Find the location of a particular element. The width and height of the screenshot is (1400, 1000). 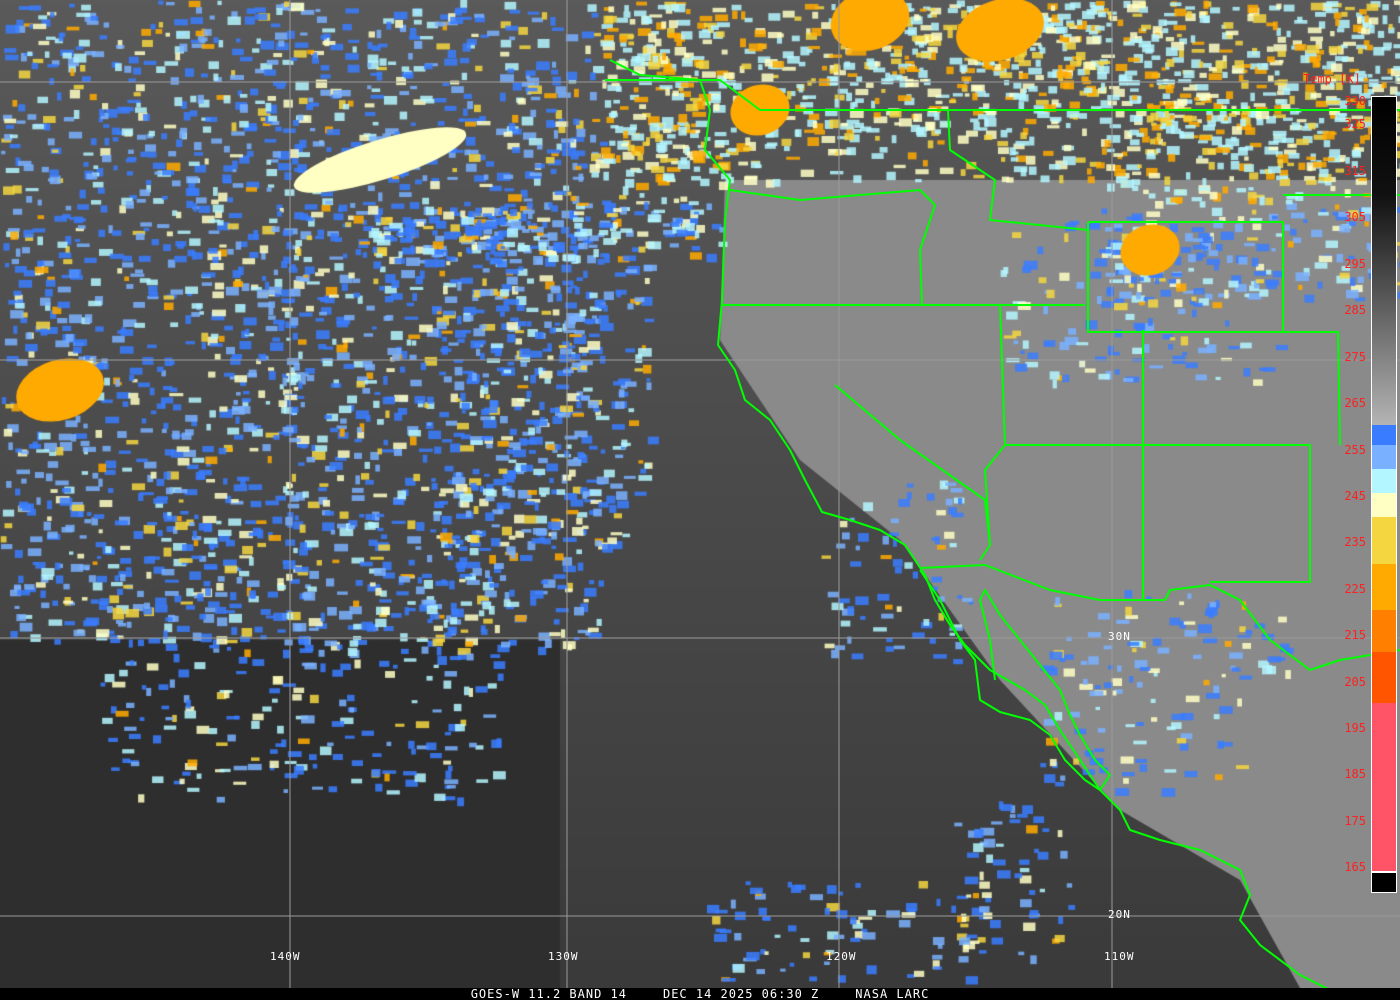

label-110w: 110W is located at coordinates (1119, 956).